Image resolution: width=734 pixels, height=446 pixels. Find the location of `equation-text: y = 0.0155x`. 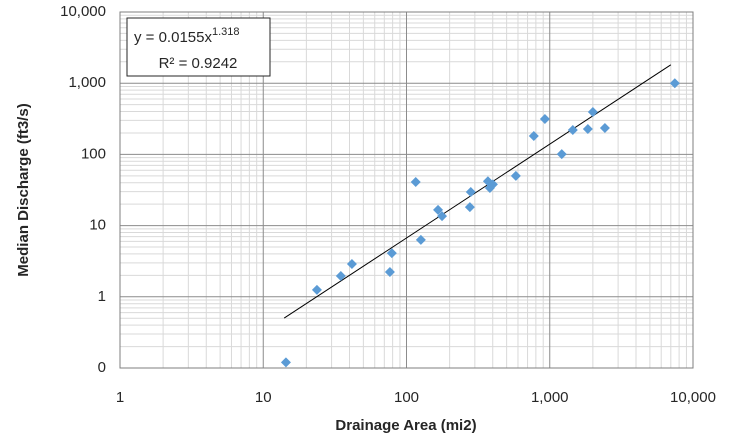

equation-text: y = 0.0155x is located at coordinates (173, 37).